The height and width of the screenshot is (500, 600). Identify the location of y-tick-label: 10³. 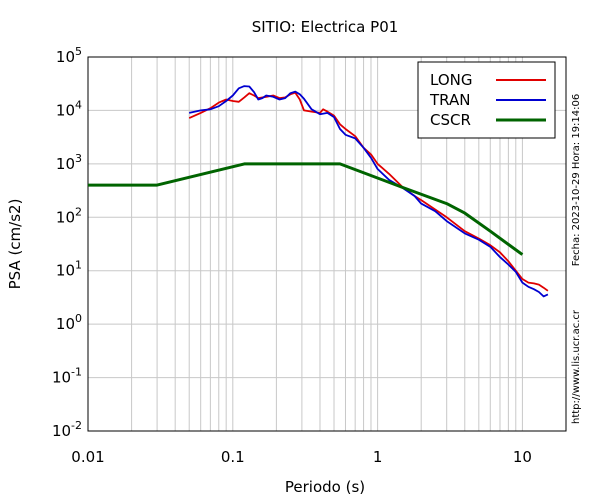
(69, 162).